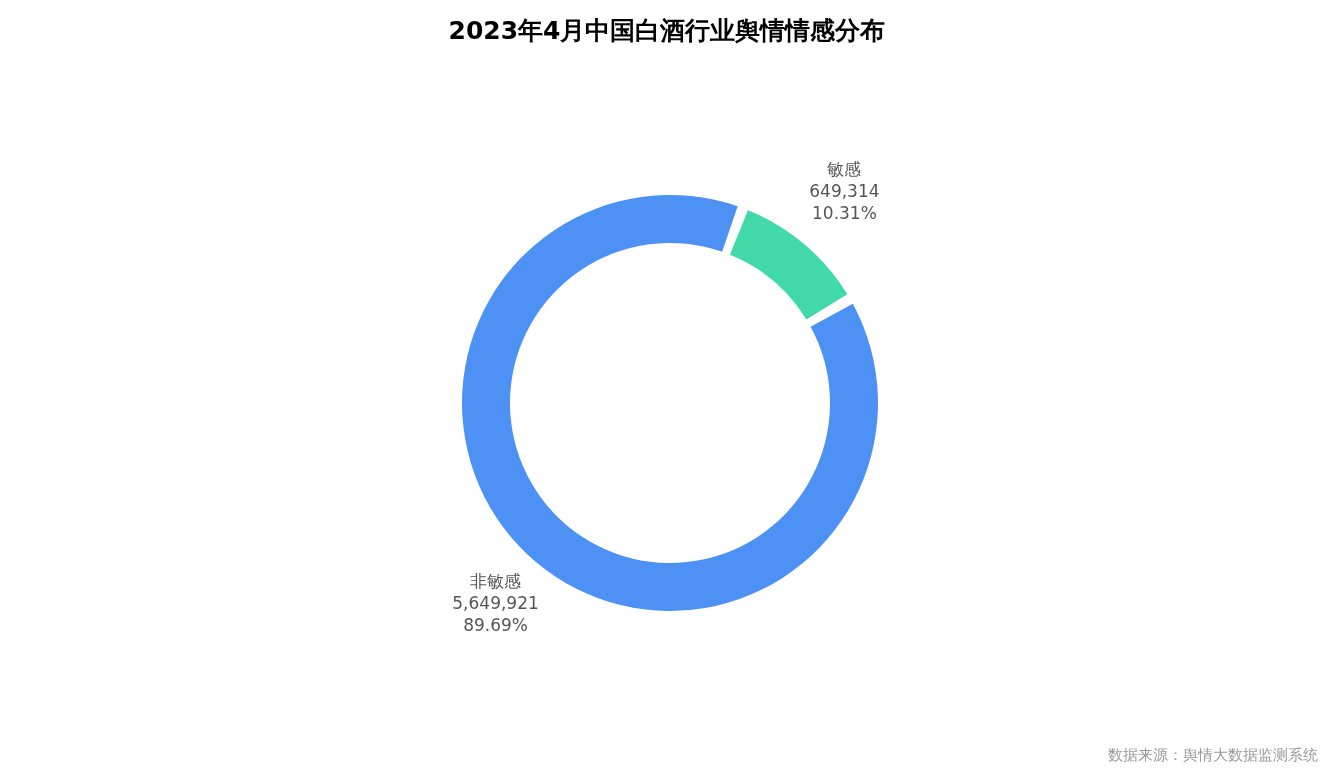 This screenshot has height=777, width=1334. Describe the element at coordinates (667, 31) in the screenshot. I see `chart-title: 2023年4月中国白酒行业舆情情感分布` at that location.